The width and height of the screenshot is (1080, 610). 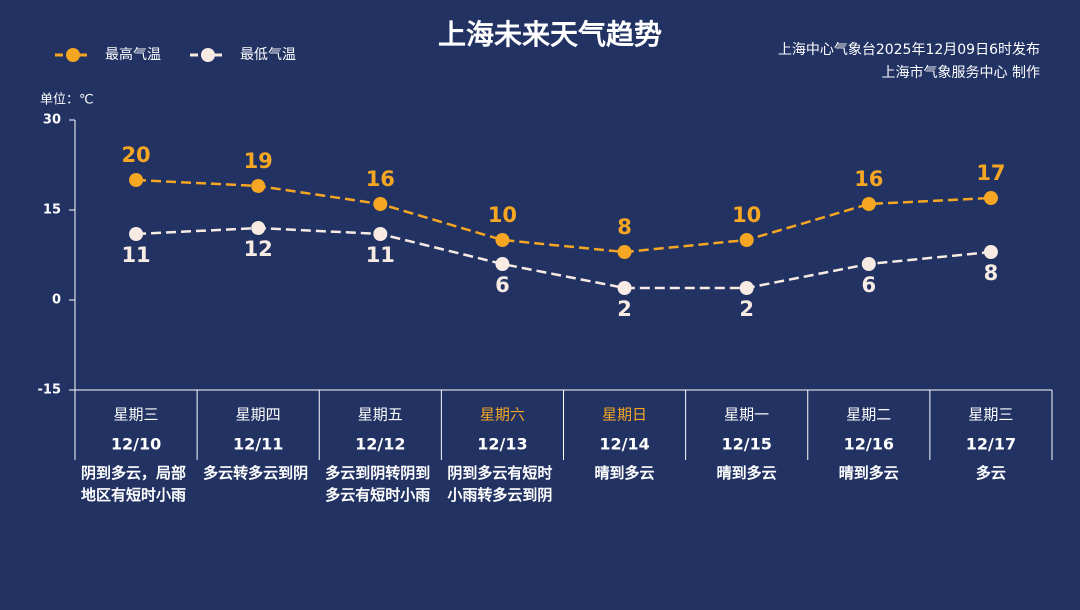 I want to click on weather-description: 多云, so click(x=990, y=473).